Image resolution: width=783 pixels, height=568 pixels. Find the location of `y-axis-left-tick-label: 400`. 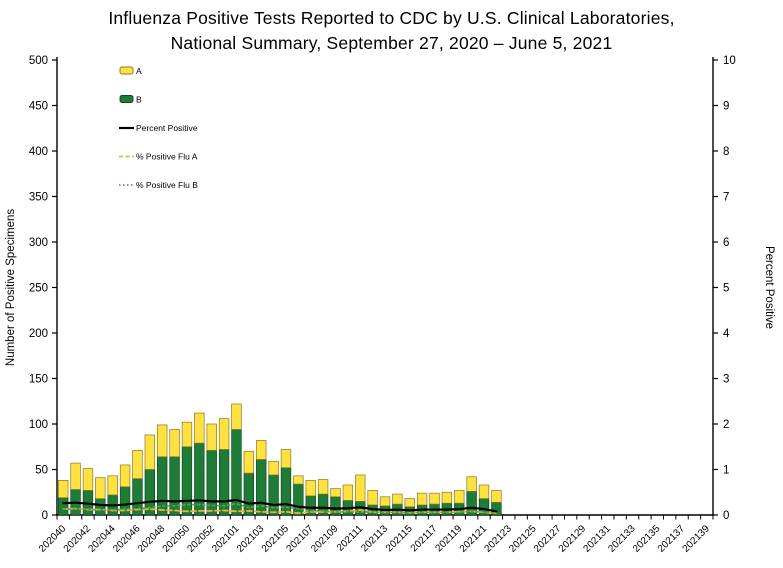

y-axis-left-tick-label: 400 is located at coordinates (38, 152).